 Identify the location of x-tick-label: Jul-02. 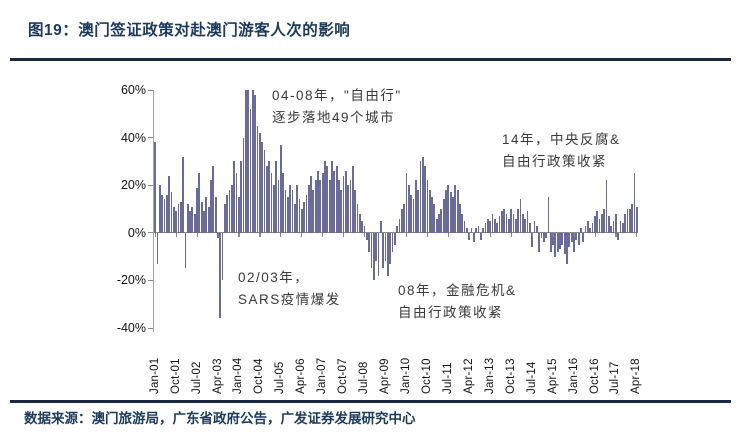
(196, 377).